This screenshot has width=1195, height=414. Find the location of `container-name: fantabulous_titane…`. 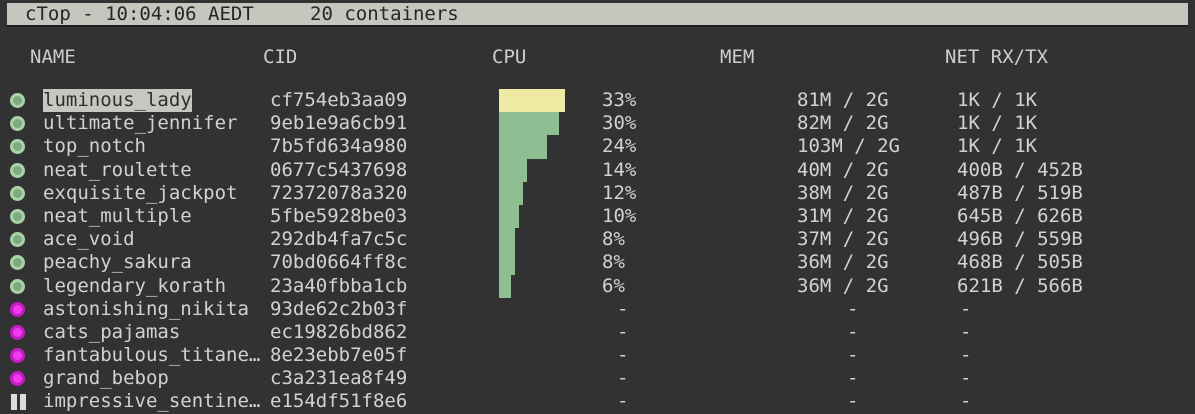

container-name: fantabulous_titane… is located at coordinates (152, 355).